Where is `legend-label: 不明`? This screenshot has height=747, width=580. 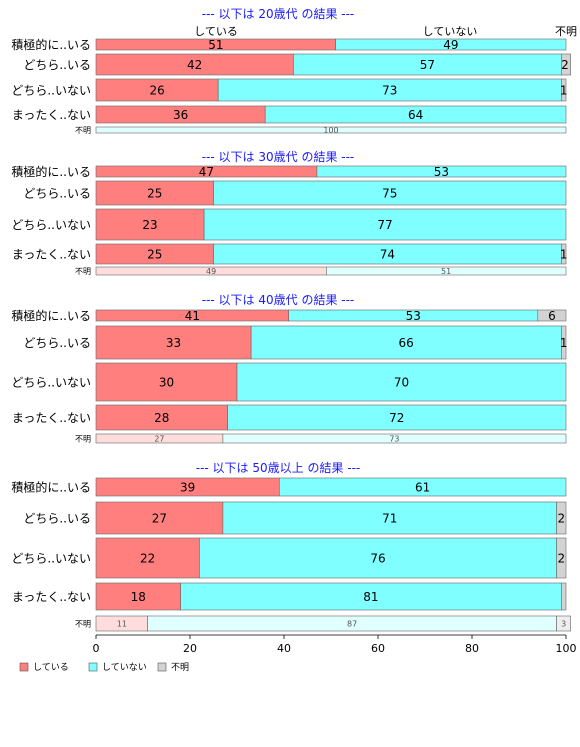 legend-label: 不明 is located at coordinates (180, 667).